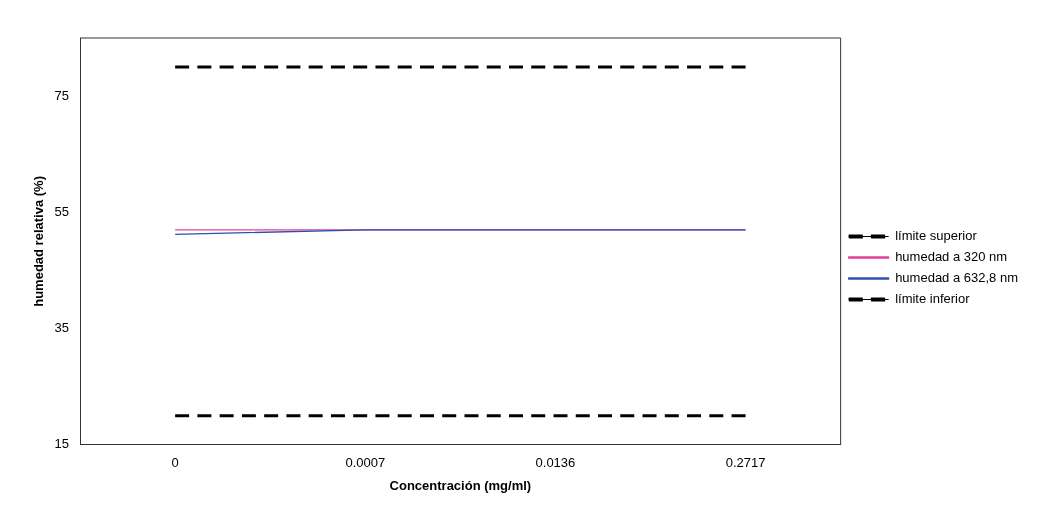  What do you see at coordinates (39, 241) in the screenshot?
I see `y-axis-title: humedad relativa (%)` at bounding box center [39, 241].